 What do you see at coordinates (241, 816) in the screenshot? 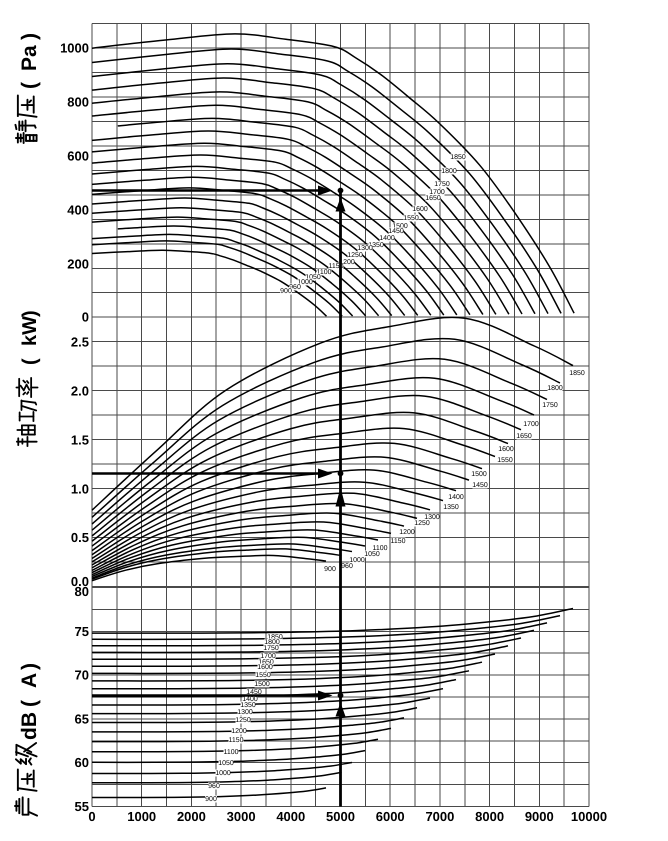
I see `svg-text: 3000` at bounding box center [241, 816].